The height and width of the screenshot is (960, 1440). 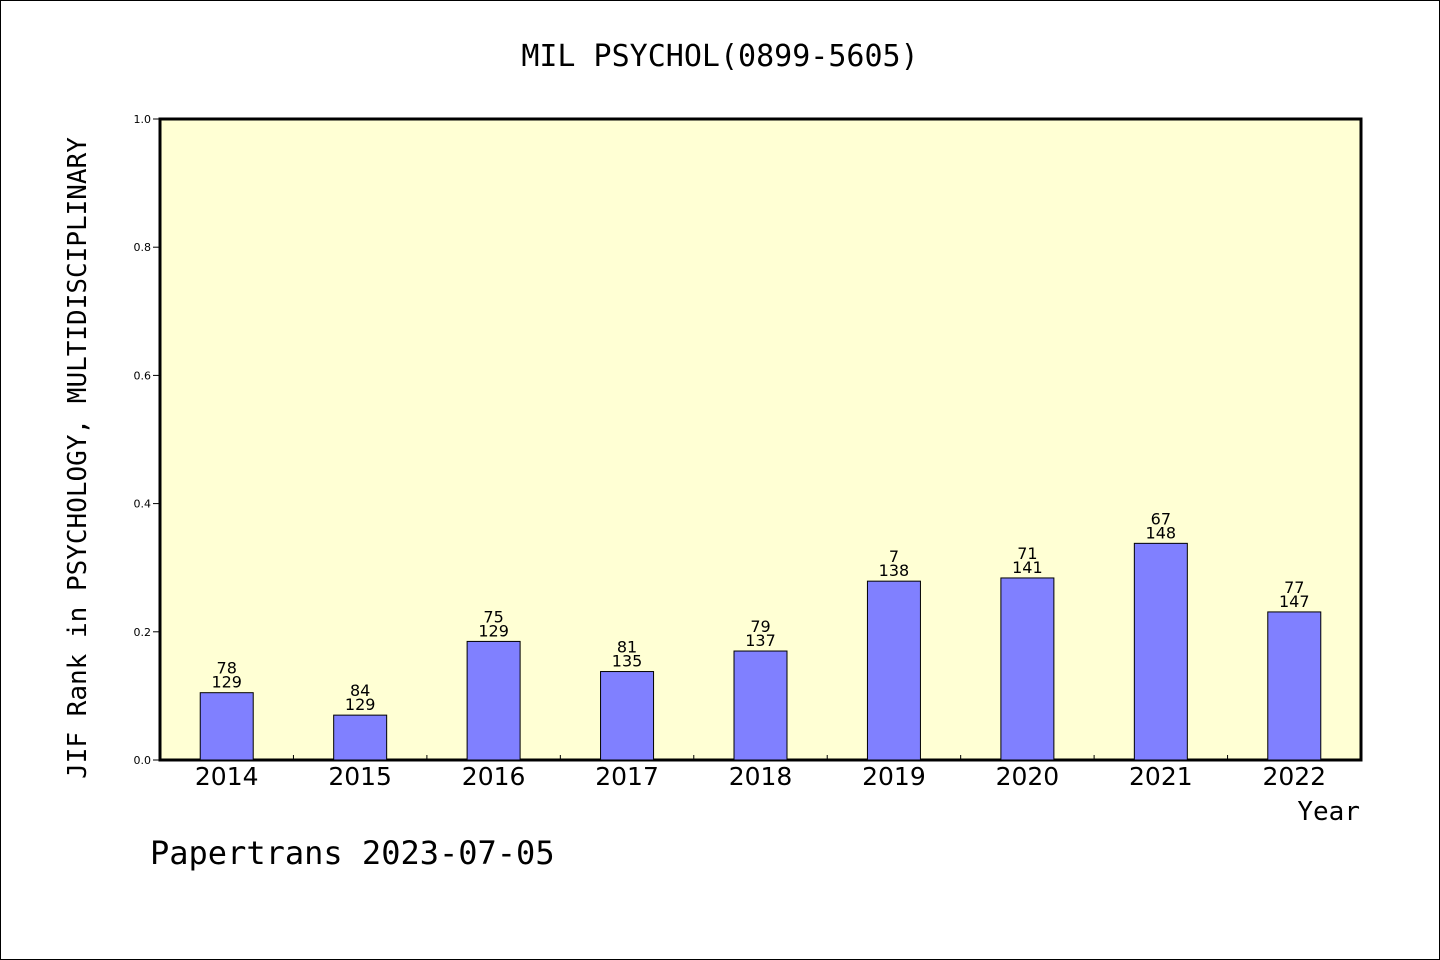 I want to click on bar-total-label: 135, so click(x=627, y=661).